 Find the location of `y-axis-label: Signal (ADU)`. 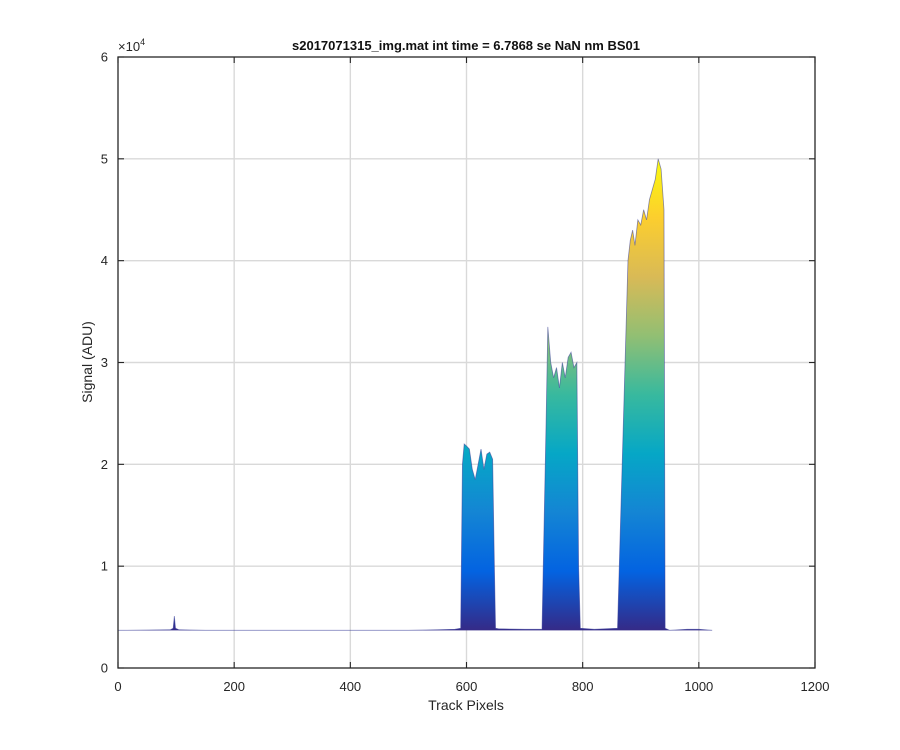

y-axis-label: Signal (ADU) is located at coordinates (87, 362).